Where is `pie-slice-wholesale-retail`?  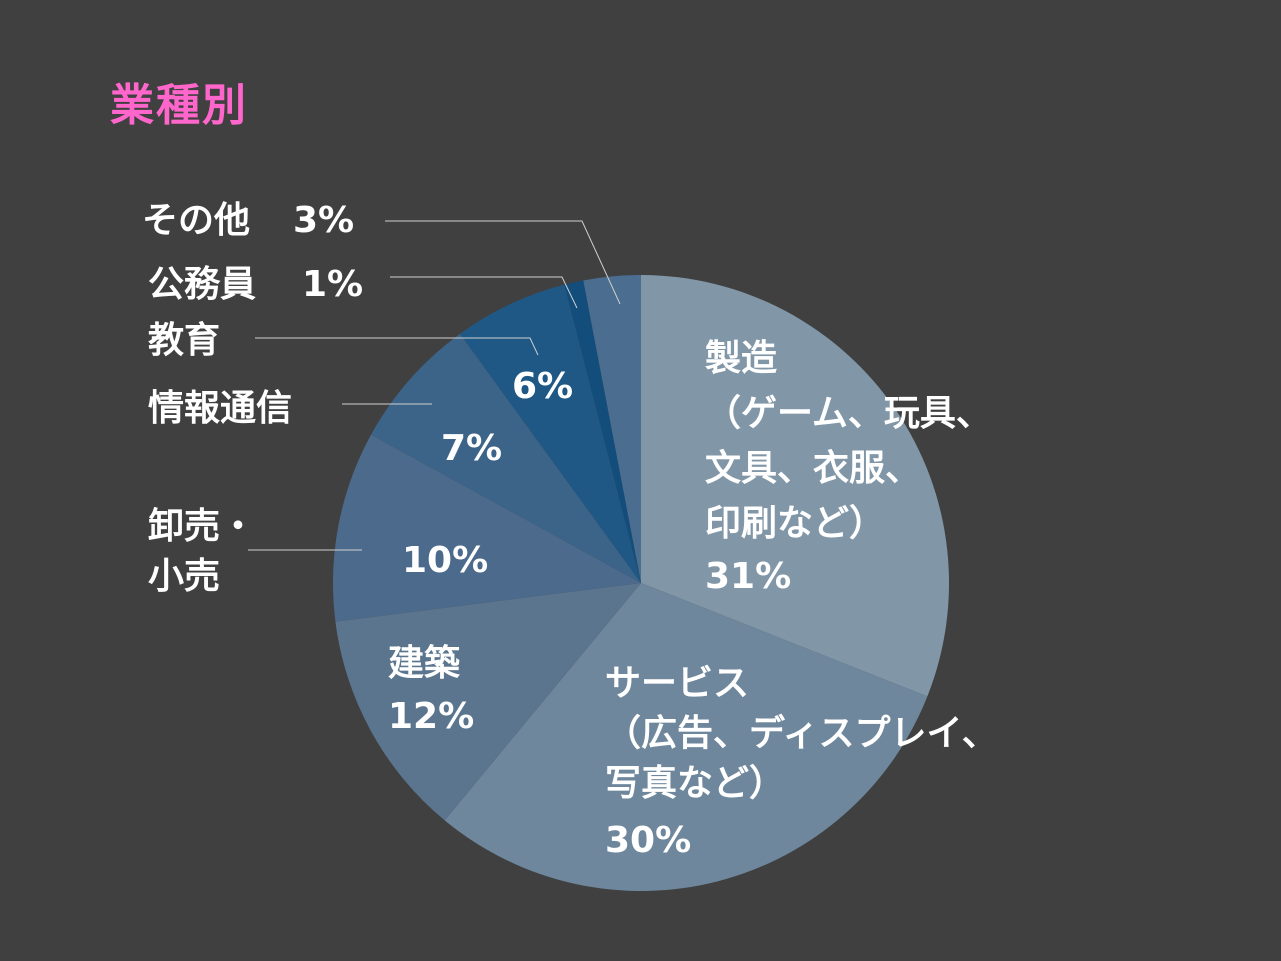 pie-slice-wholesale-retail is located at coordinates (487, 528).